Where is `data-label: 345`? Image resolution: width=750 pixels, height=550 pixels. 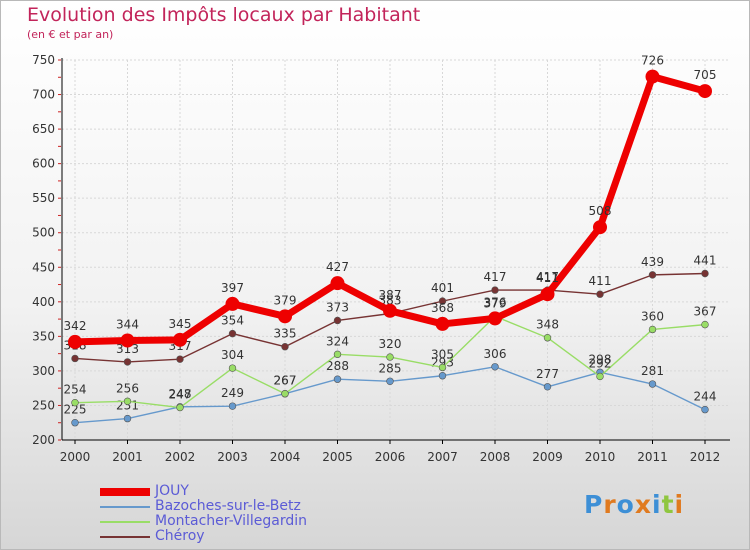
data-label: 345 is located at coordinates (180, 324).